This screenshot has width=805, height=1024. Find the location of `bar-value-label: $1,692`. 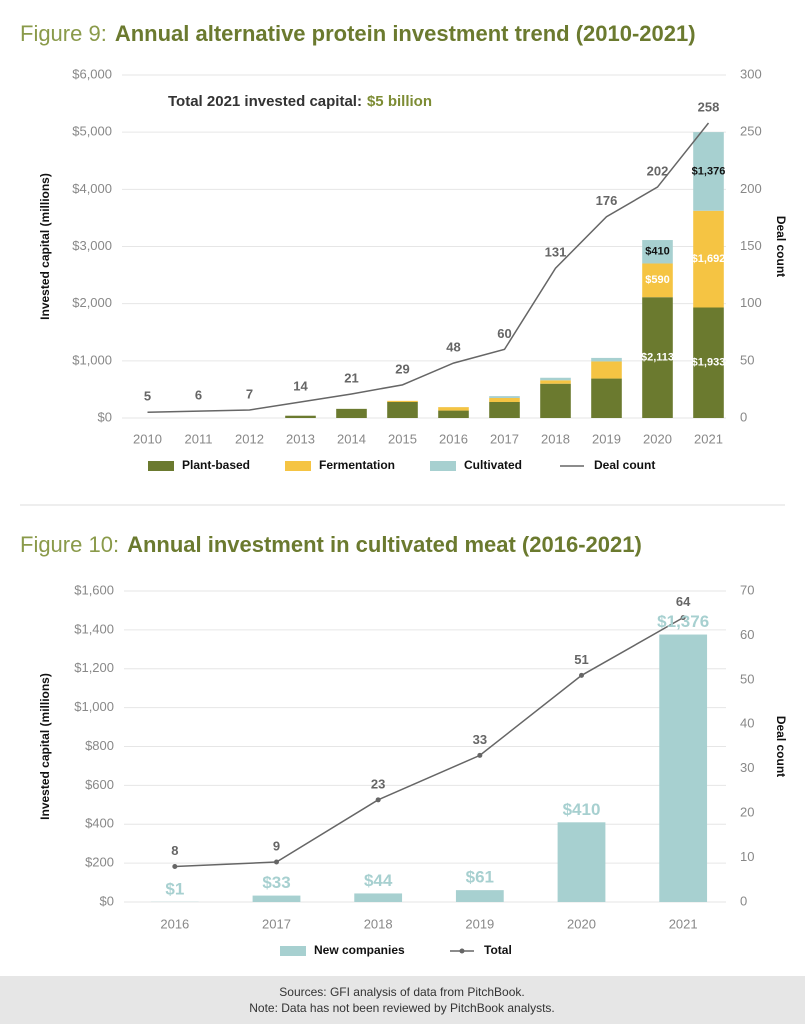

bar-value-label: $1,692 is located at coordinates (709, 259).